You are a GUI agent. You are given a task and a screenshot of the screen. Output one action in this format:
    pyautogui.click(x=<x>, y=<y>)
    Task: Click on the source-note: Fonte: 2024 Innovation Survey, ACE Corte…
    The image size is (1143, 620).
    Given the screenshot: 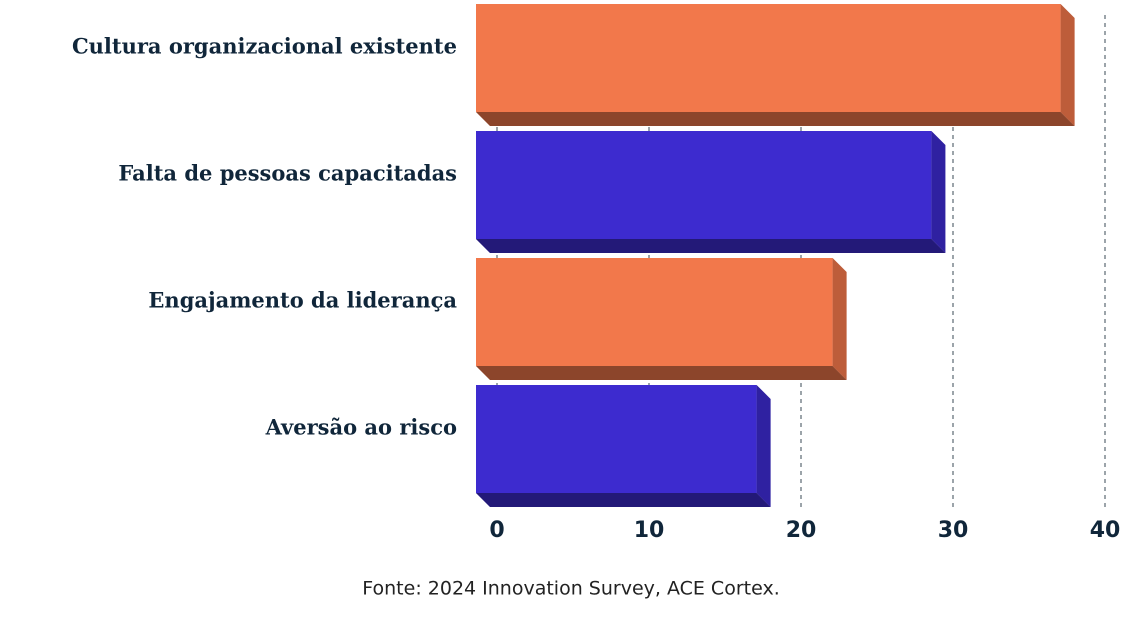 What is the action you would take?
    pyautogui.click(x=570, y=589)
    